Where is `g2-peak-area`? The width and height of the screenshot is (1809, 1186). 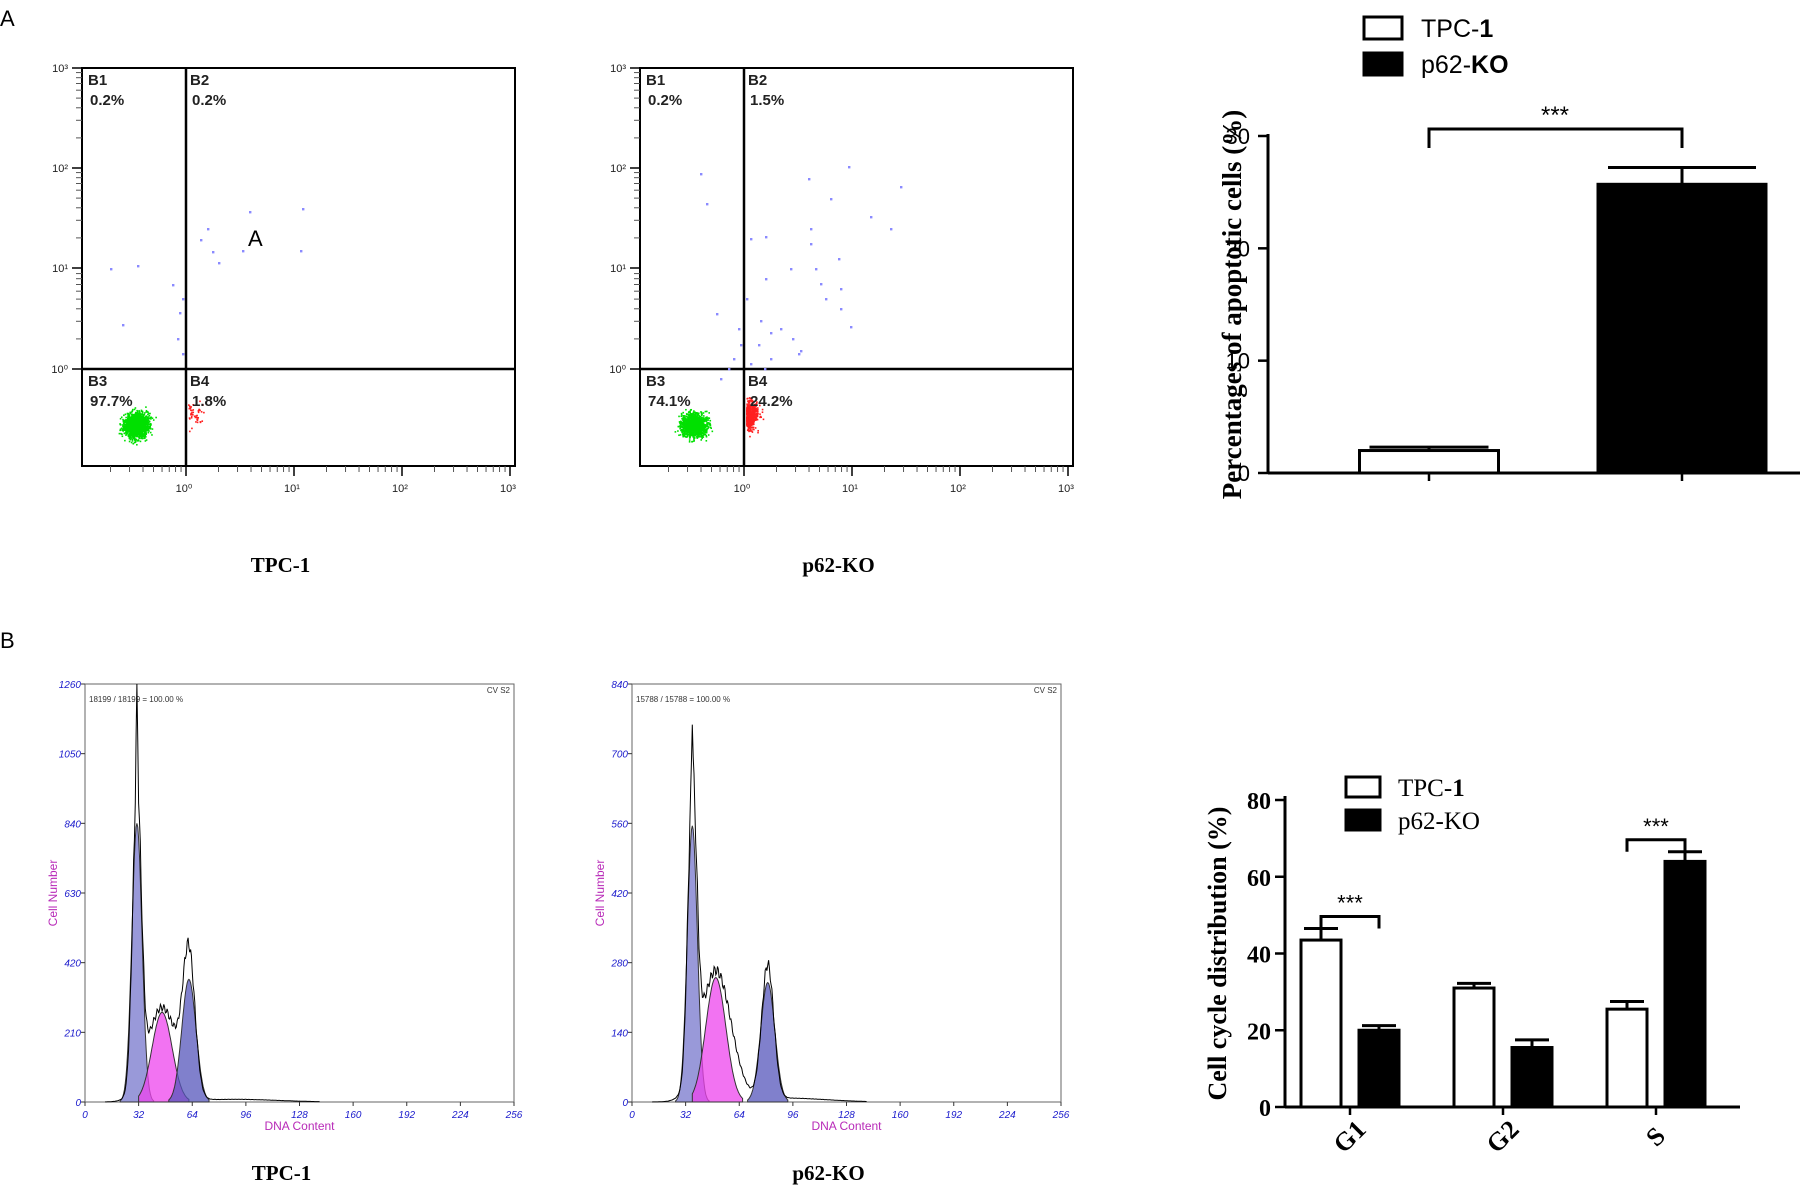
g2-peak-area is located at coordinates (189, 1040).